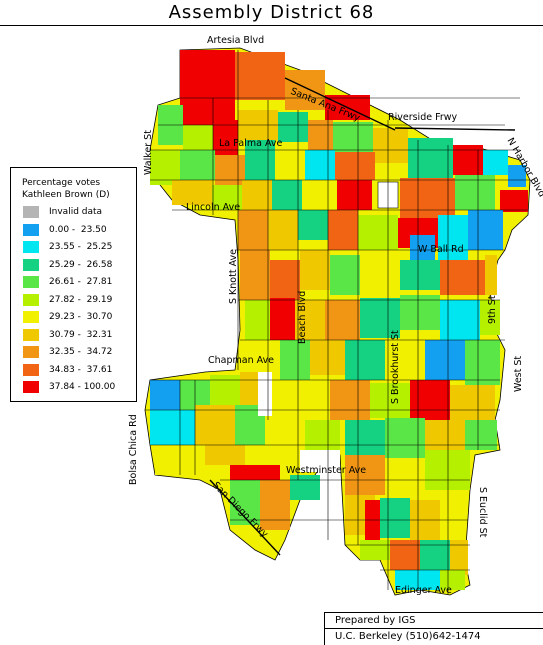 The image size is (543, 645). What do you see at coordinates (61, 183) in the screenshot?
I see `legend-title: Percentage votes` at bounding box center [61, 183].